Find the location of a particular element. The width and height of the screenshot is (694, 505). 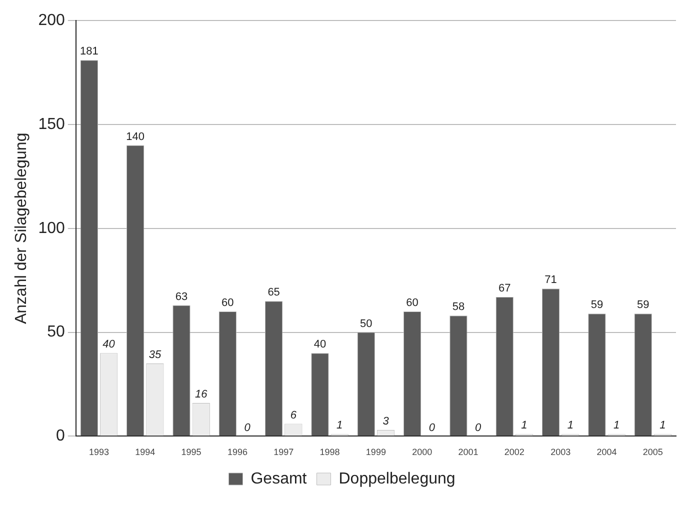

data-label: 71 is located at coordinates (550, 280).